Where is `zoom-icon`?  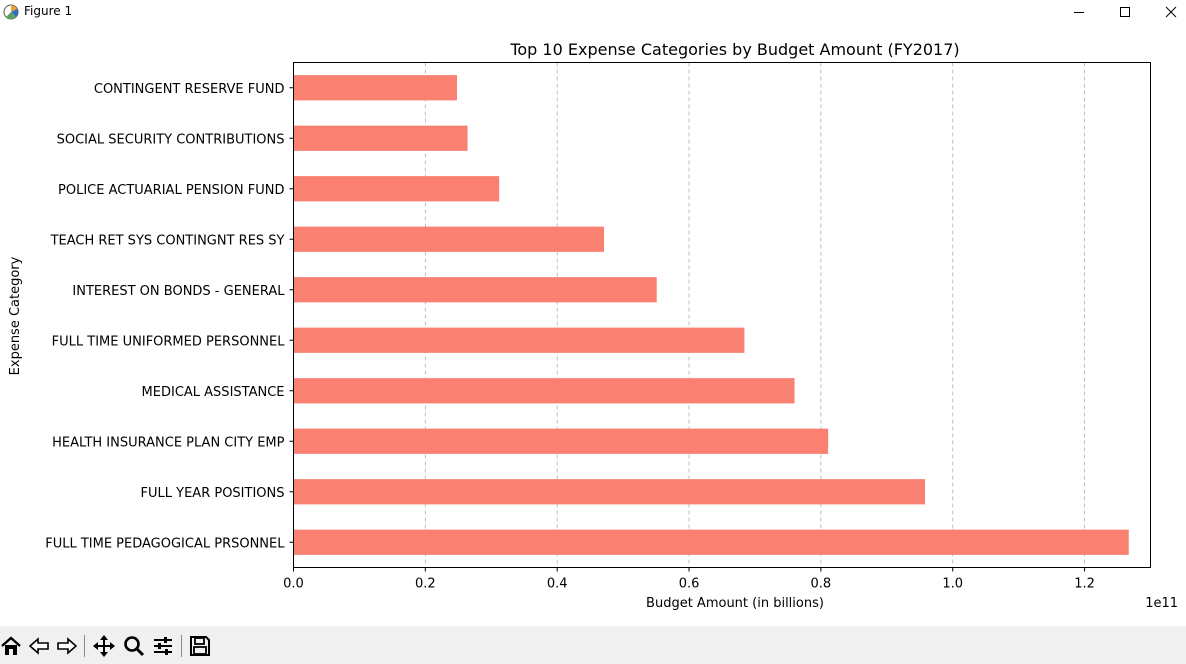
zoom-icon is located at coordinates (134, 646).